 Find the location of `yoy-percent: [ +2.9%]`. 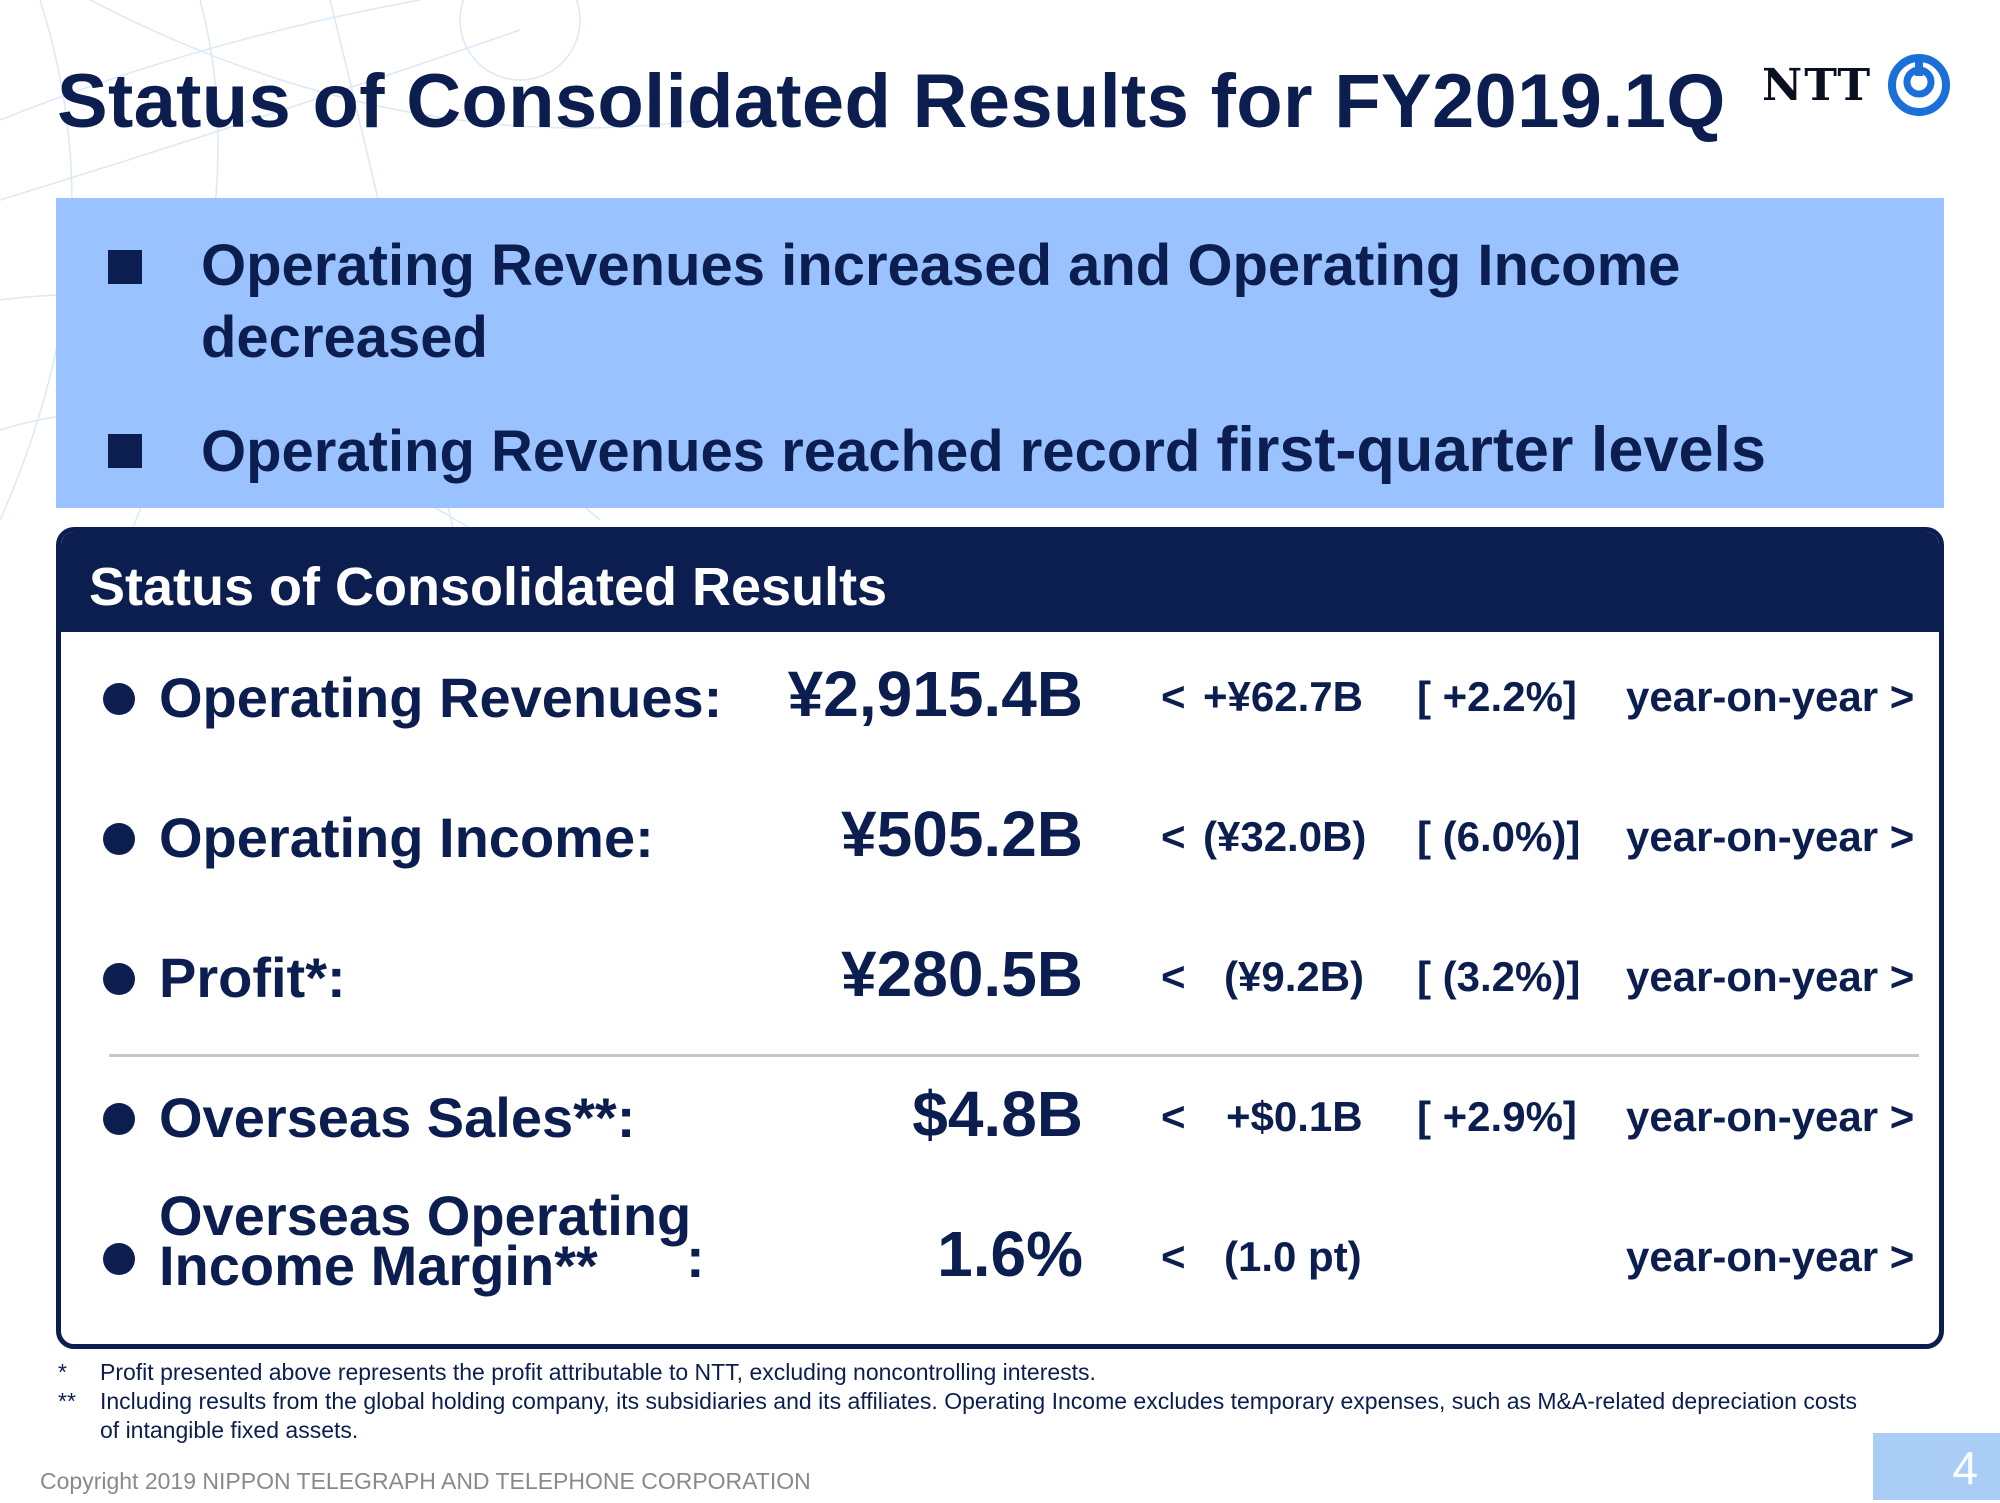

yoy-percent: [ +2.9%] is located at coordinates (1497, 1116).